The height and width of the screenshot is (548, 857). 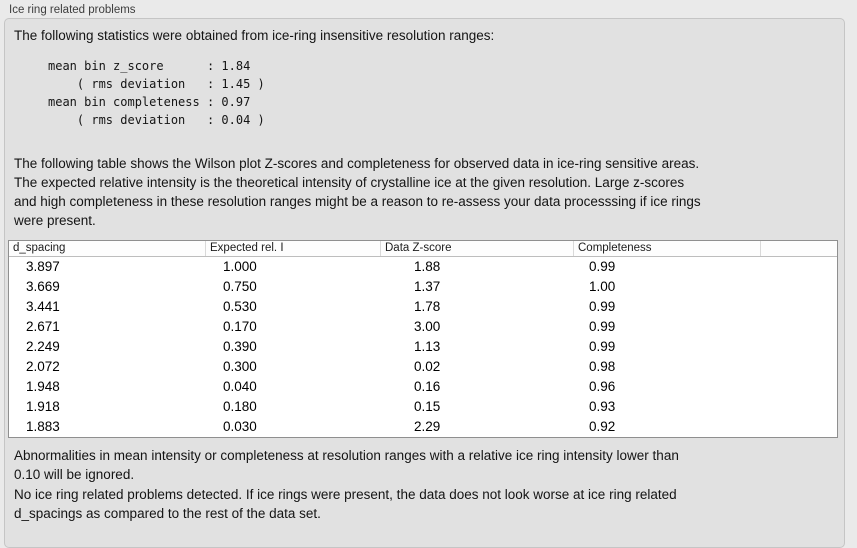 What do you see at coordinates (240, 326) in the screenshot?
I see `cell-expected-rel-i: 0.170` at bounding box center [240, 326].